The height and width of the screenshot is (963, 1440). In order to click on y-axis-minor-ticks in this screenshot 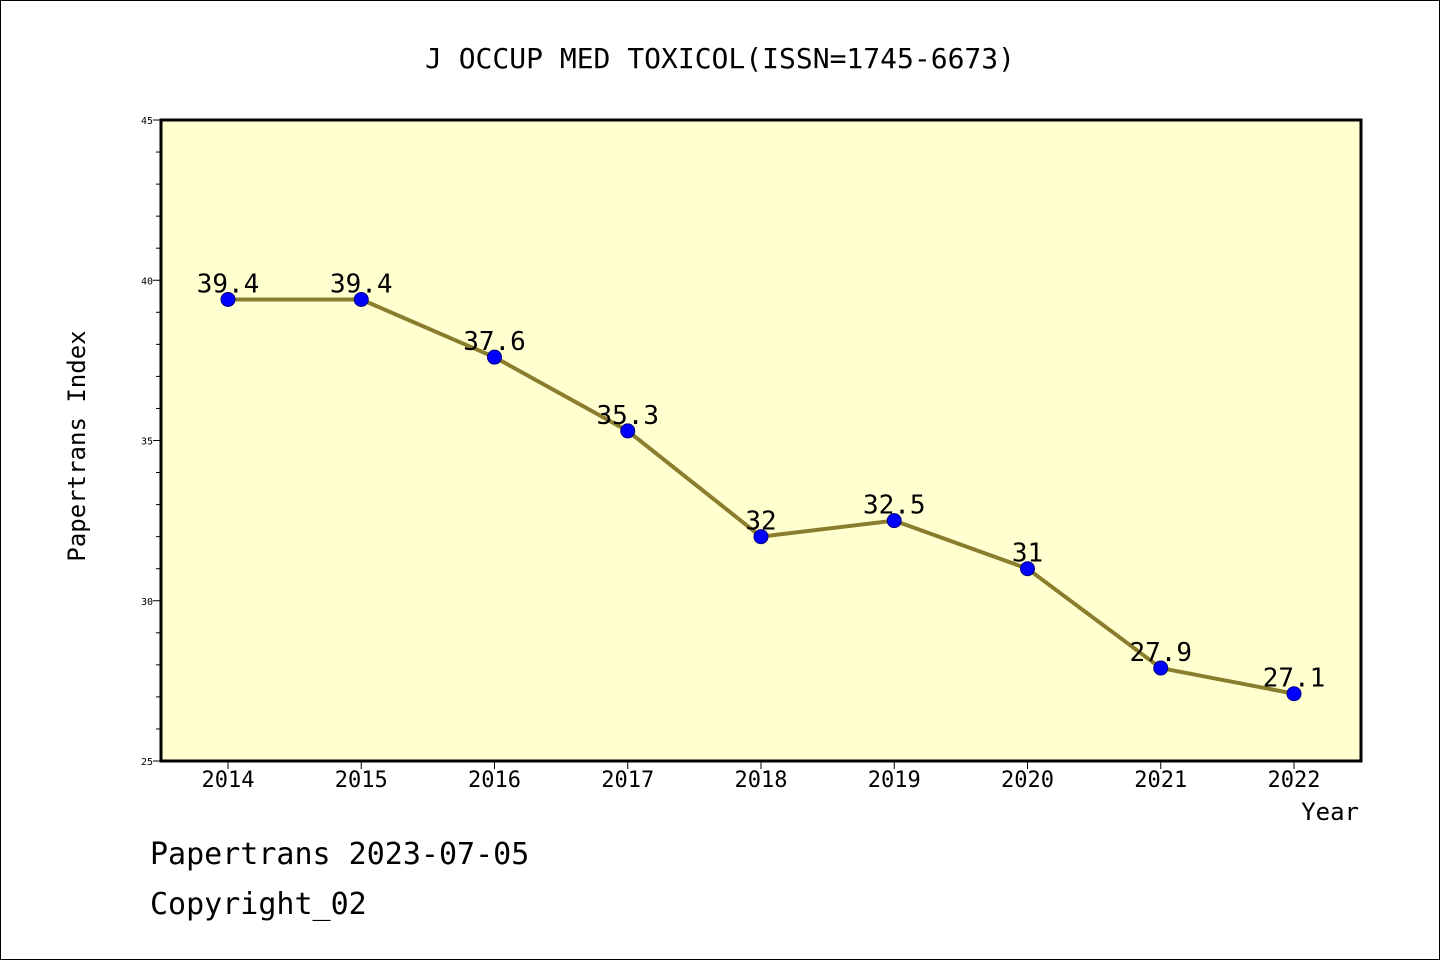, I will do `click(158, 440)`.